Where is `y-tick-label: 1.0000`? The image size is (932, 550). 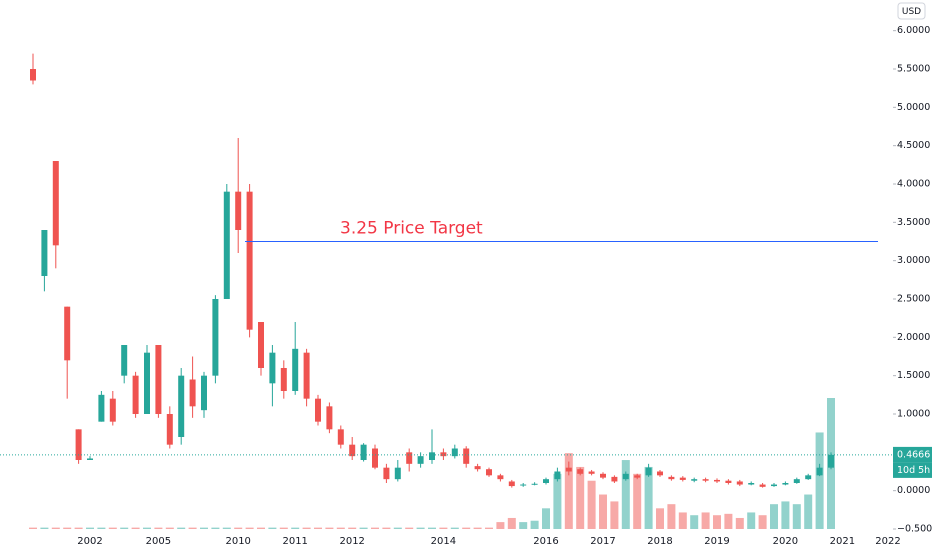 y-tick-label: 1.0000 is located at coordinates (913, 414).